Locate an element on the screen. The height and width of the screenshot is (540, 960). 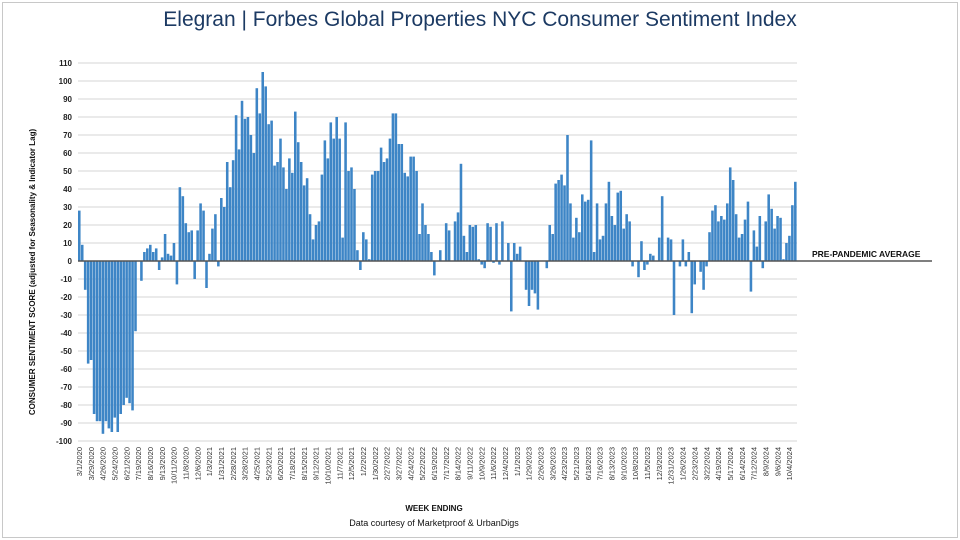
x-tick-label: 2/27/2022 is located at coordinates (387, 463).